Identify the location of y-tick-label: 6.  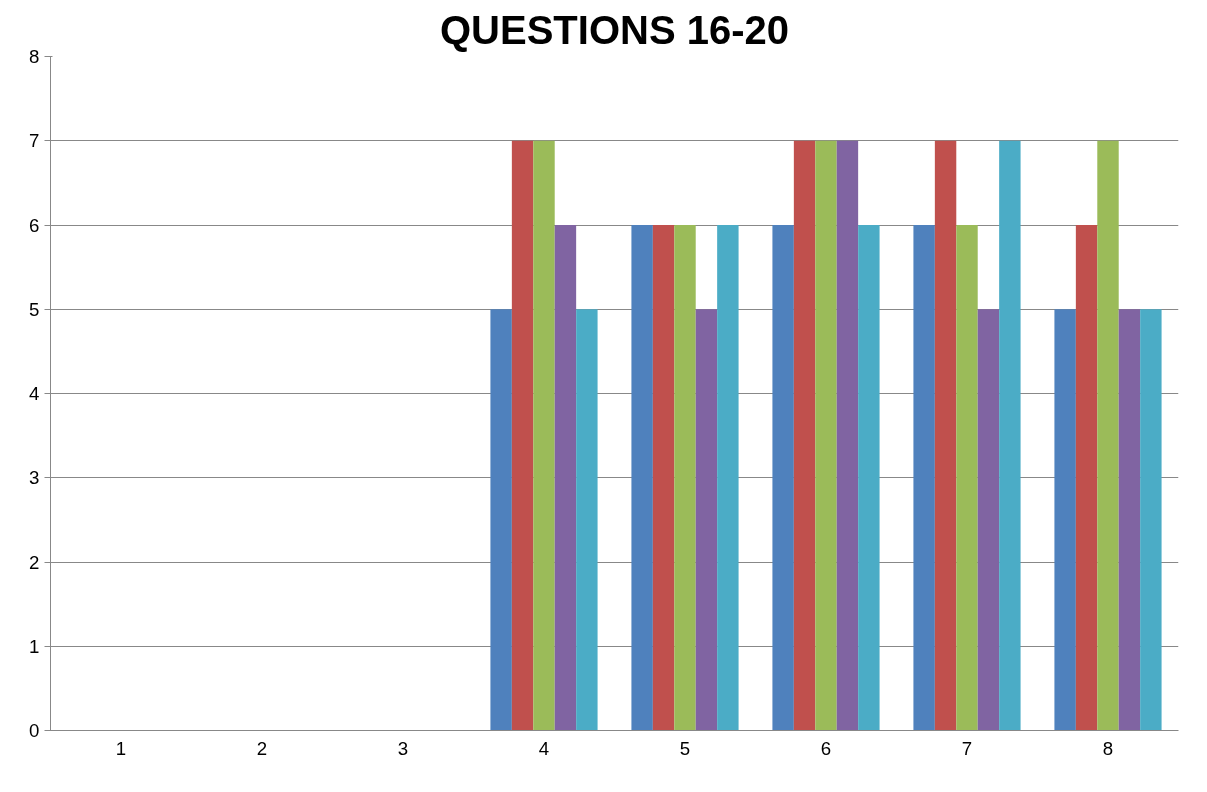
(34, 225).